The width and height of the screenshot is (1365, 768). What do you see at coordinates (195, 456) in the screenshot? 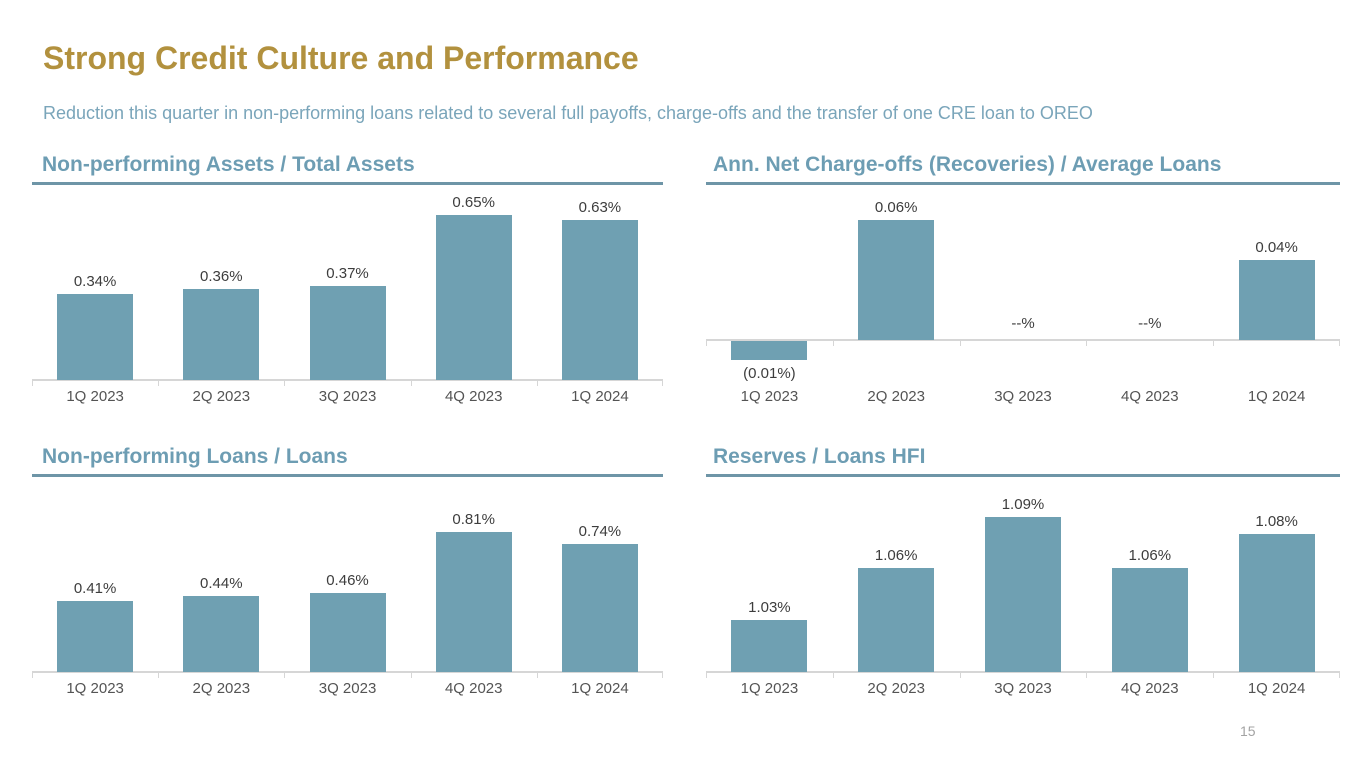
I see `chart-title: Non-performing Loans / Loans` at bounding box center [195, 456].